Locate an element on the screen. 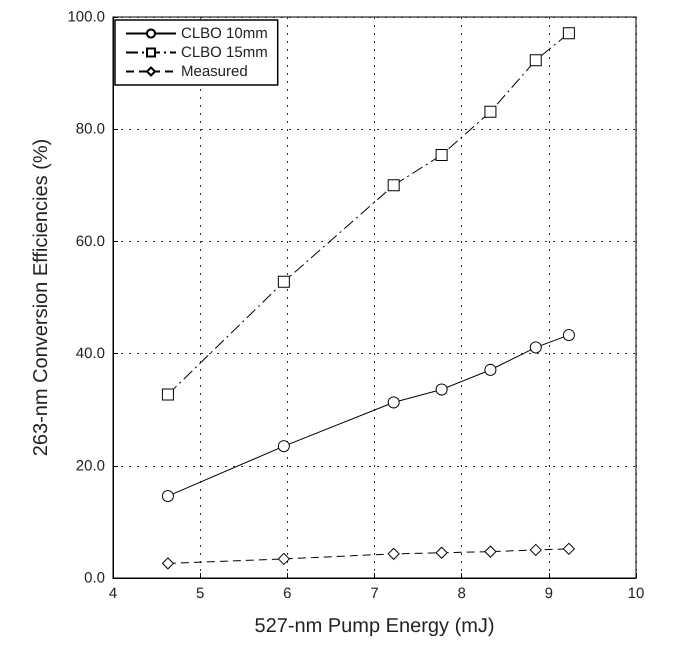  y-tick-label: 0.0 is located at coordinates (94, 578).